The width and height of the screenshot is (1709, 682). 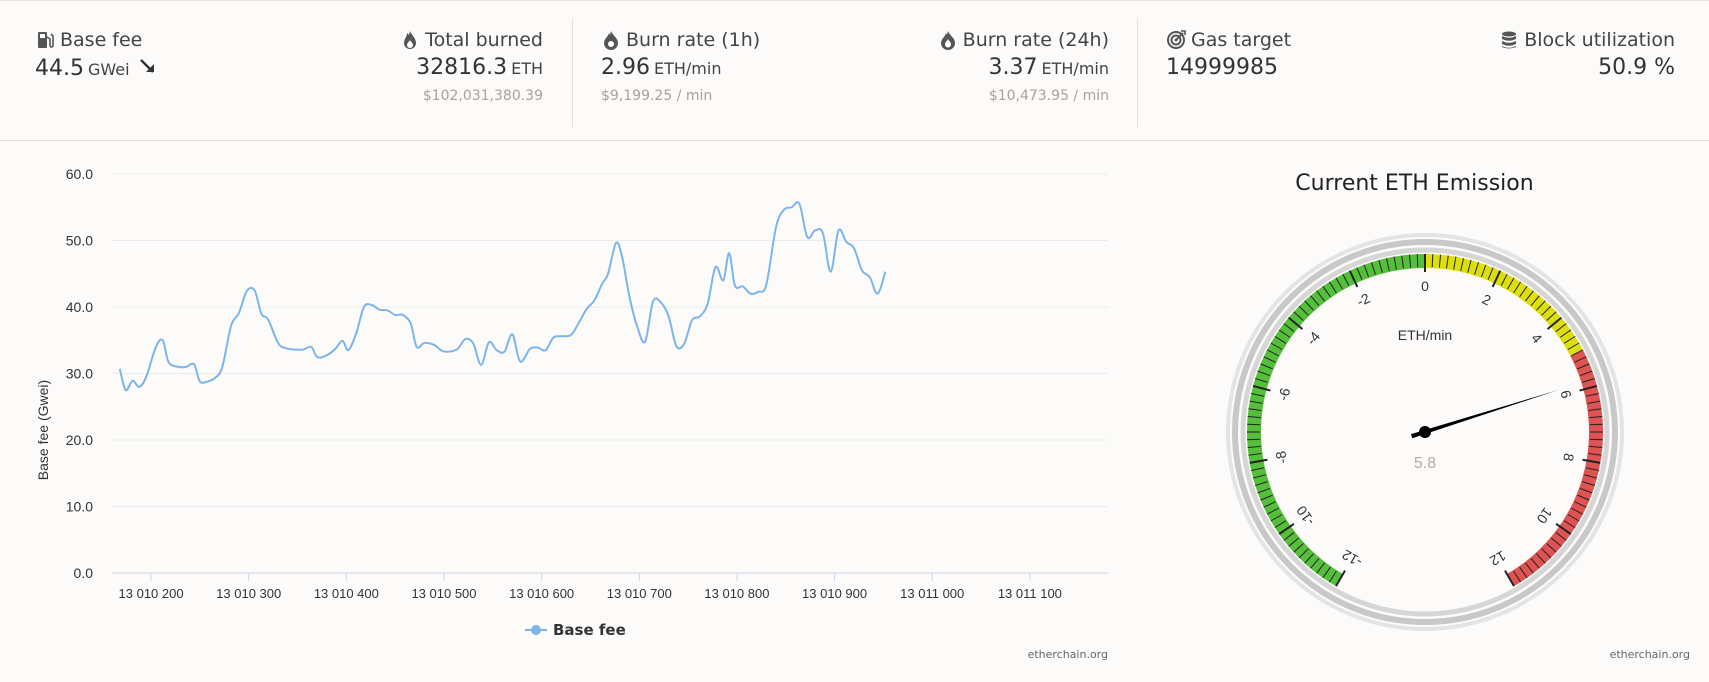 I want to click on gas-pump-icon, so click(x=45, y=40).